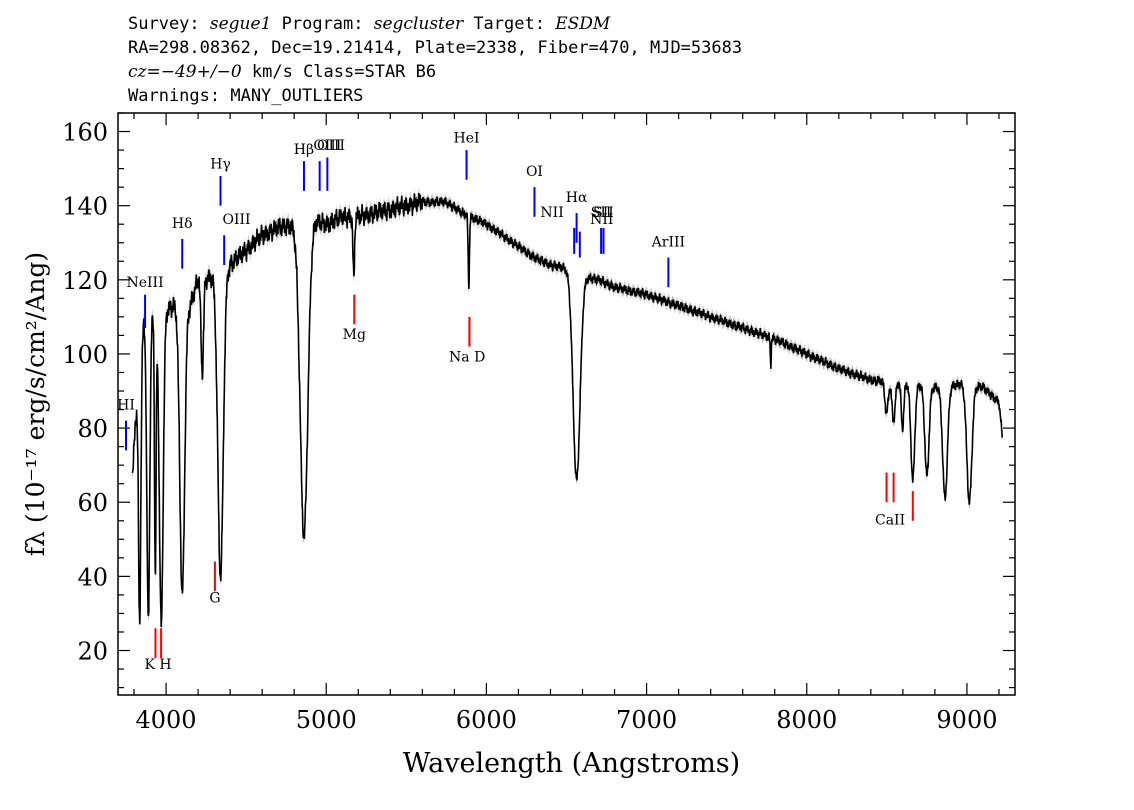  I want to click on x-tick-label: 4000, so click(166, 720).